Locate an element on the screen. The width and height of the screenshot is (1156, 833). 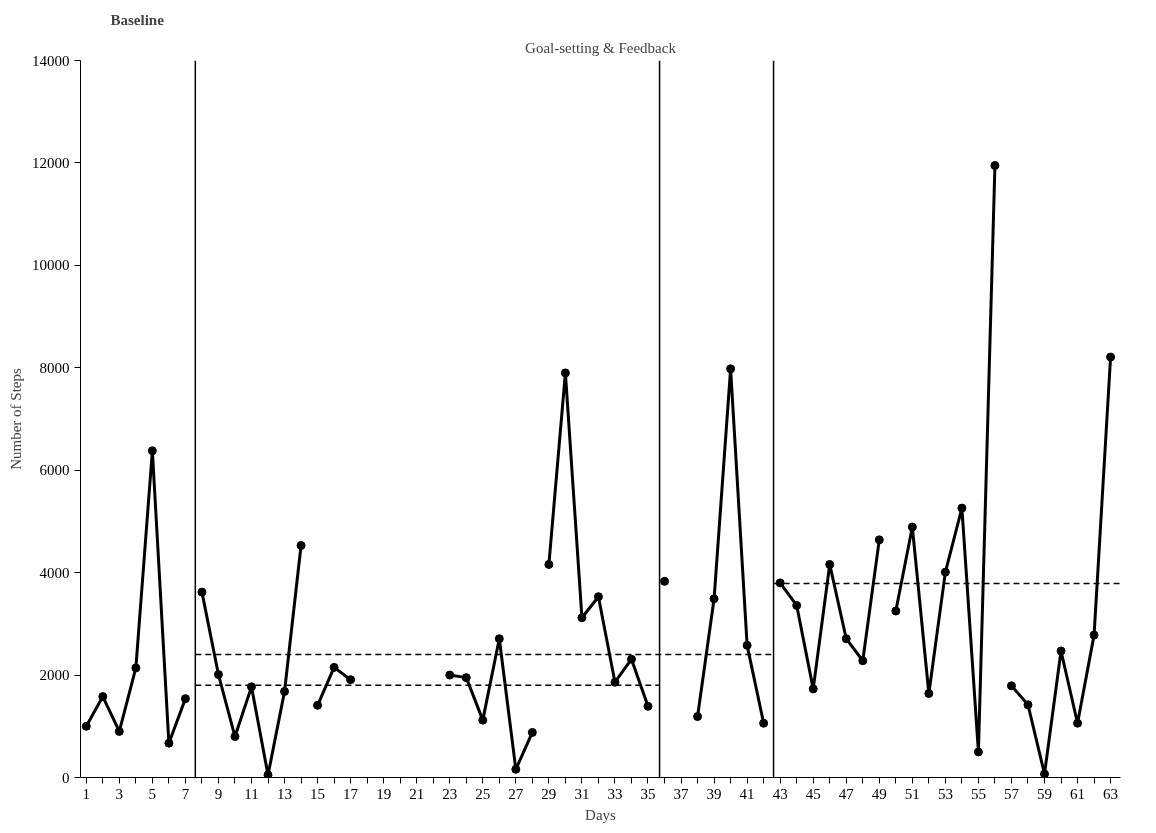
x-tick-label: 27 is located at coordinates (516, 793).